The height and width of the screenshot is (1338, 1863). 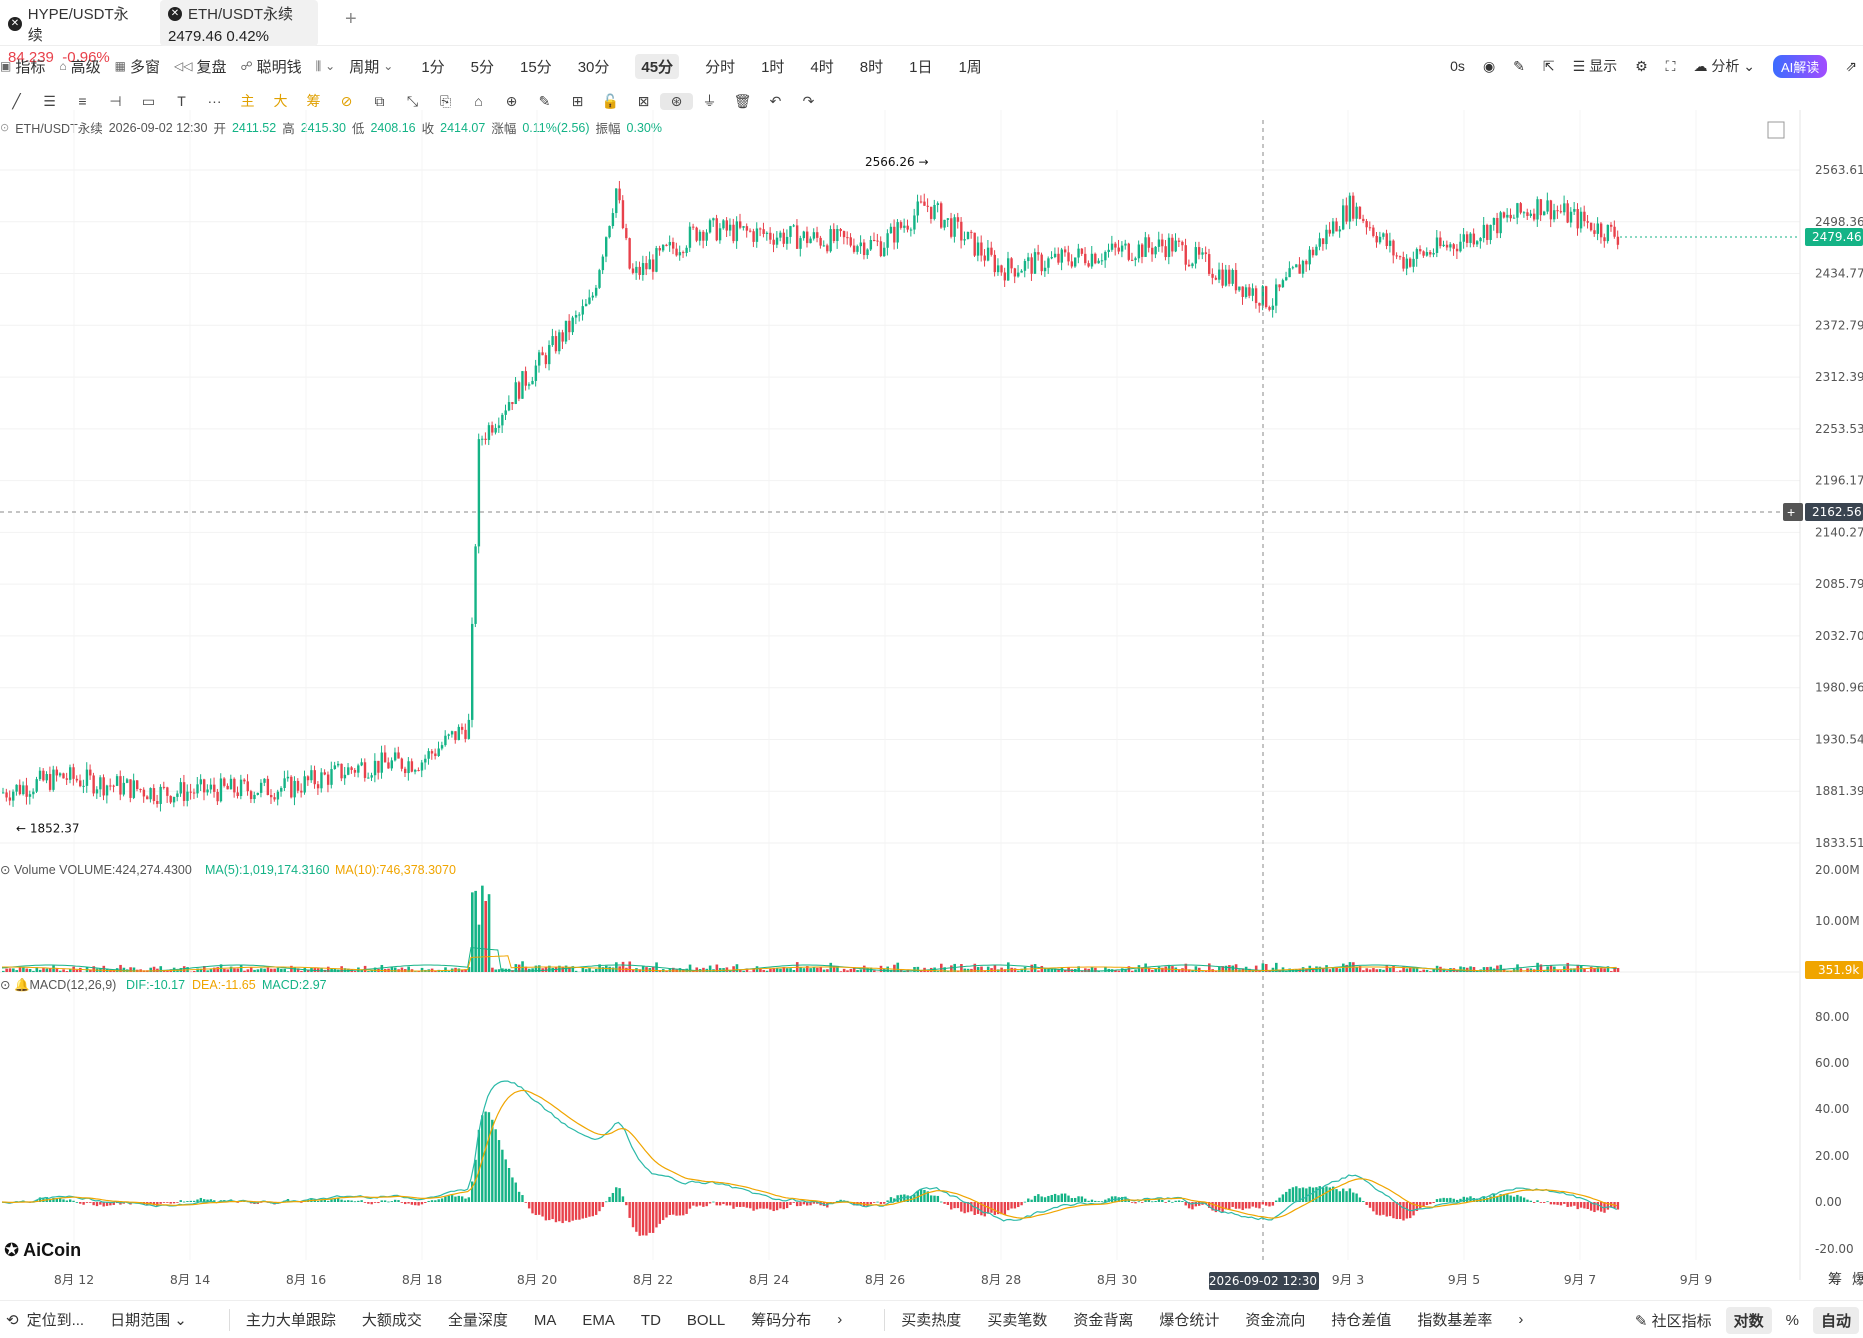 I want to click on bottom-right-item-2: 资金背离, so click(x=1103, y=1320).